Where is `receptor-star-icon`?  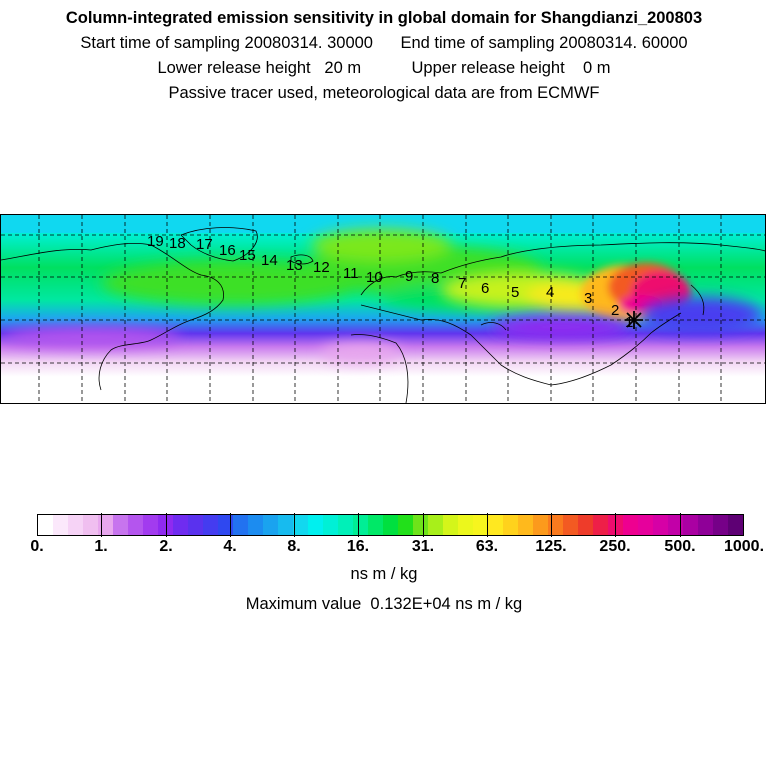
receptor-star-icon is located at coordinates (634, 320).